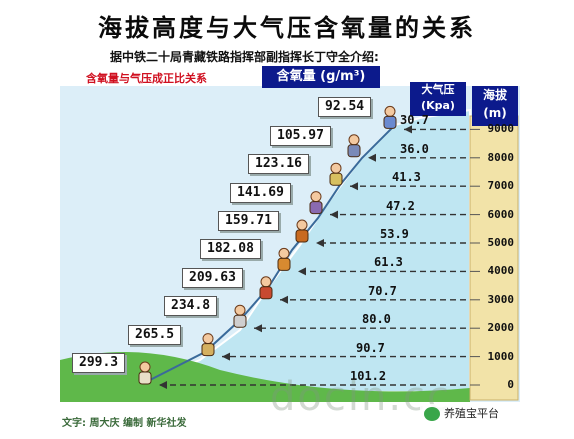 The width and height of the screenshot is (574, 439). What do you see at coordinates (495, 113) in the screenshot?
I see `altitude-header-line2: (m)` at bounding box center [495, 113].